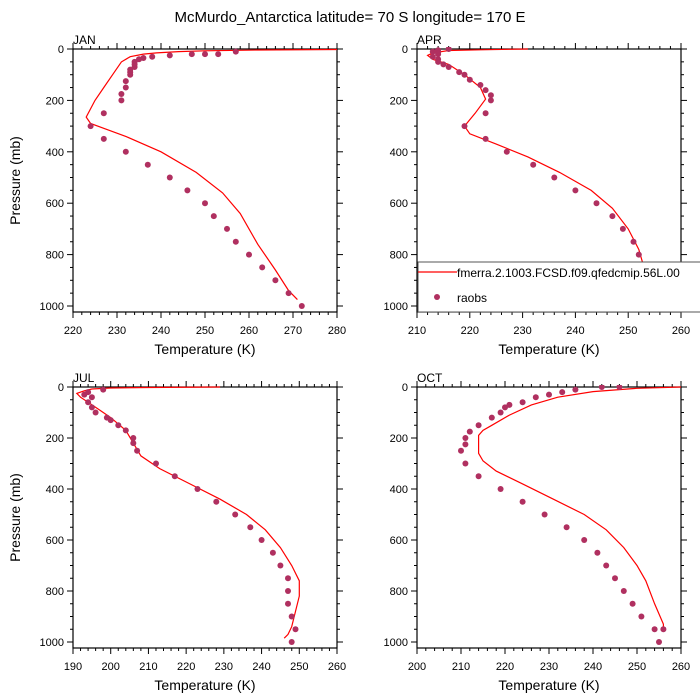 This screenshot has height=700, width=700. Describe the element at coordinates (472, 298) in the screenshot. I see `legend-label-obs: raobs` at that location.